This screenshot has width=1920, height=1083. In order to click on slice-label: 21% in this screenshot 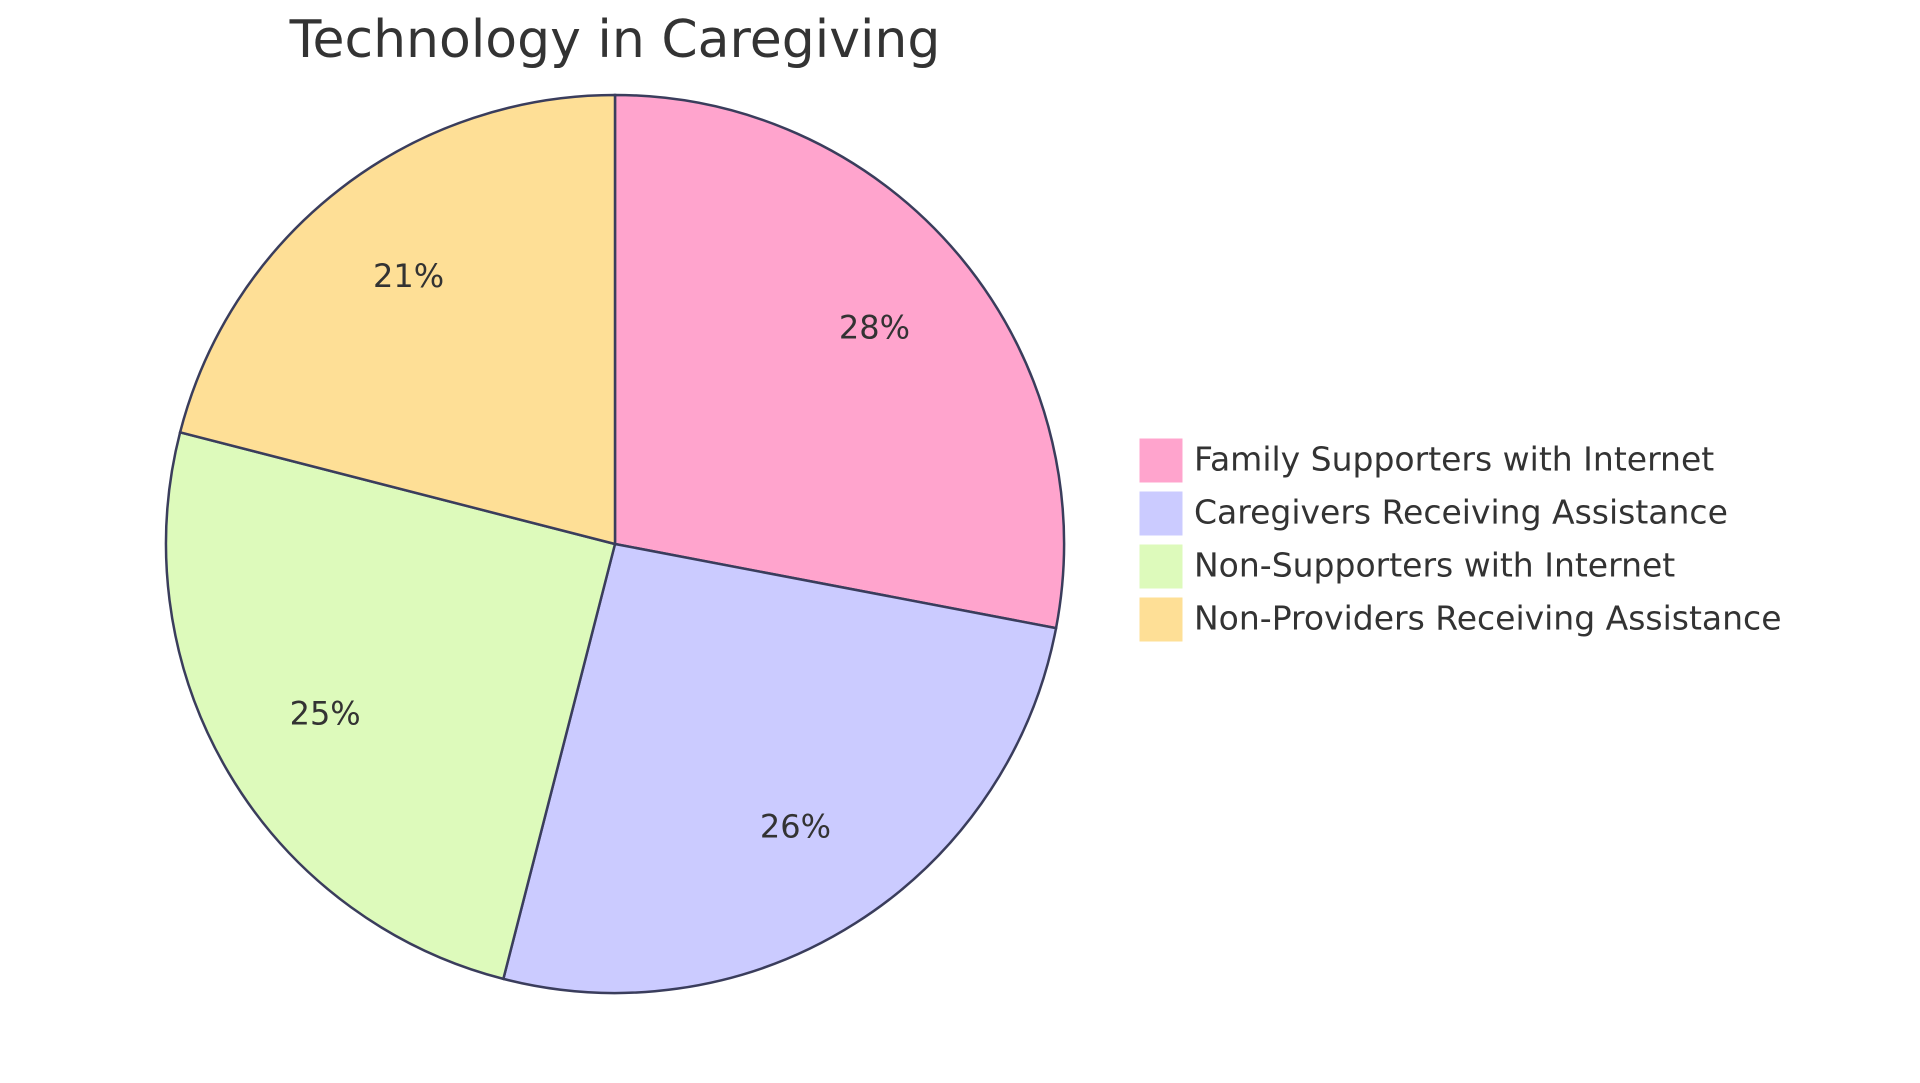, I will do `click(408, 276)`.